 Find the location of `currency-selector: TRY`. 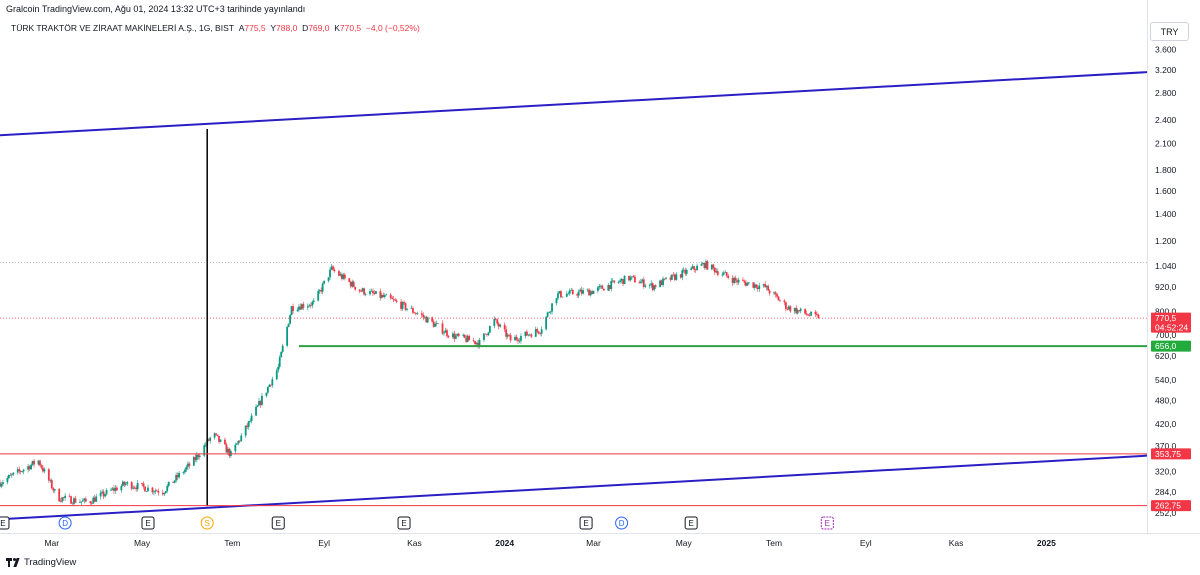

currency-selector: TRY is located at coordinates (1169, 31).